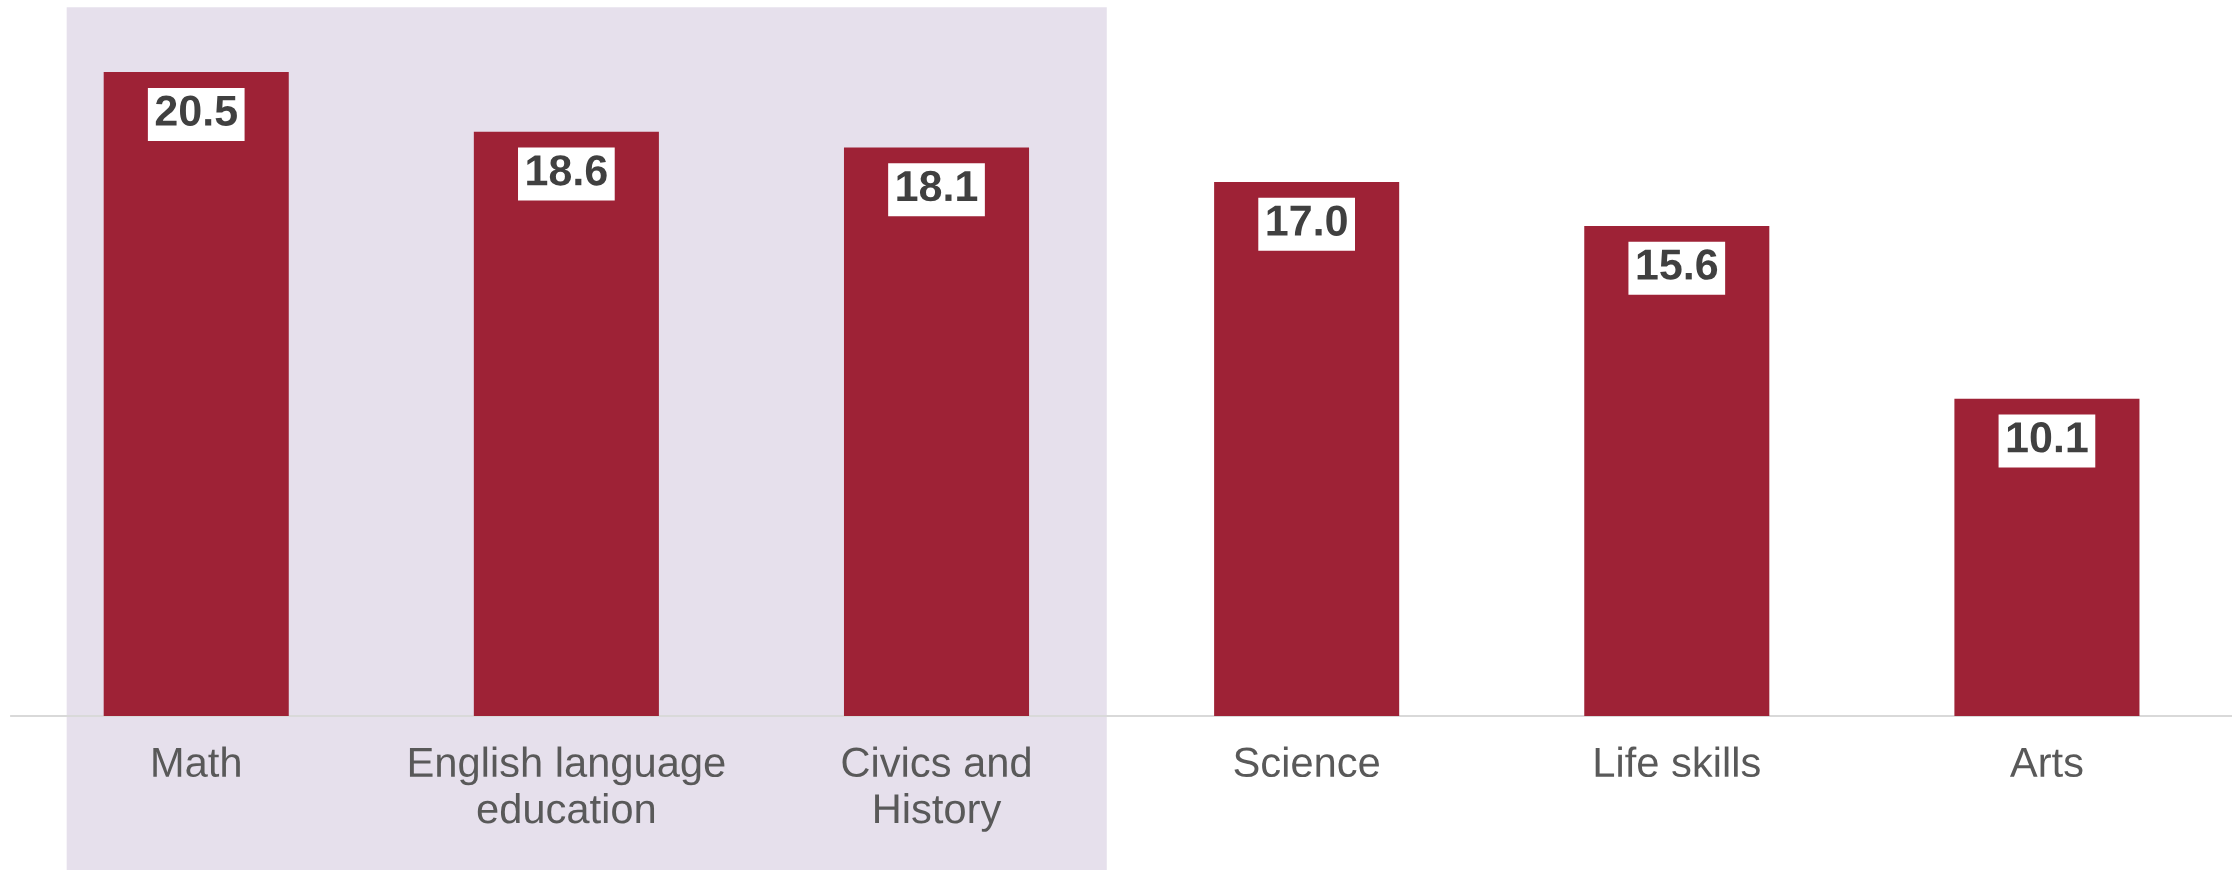  Describe the element at coordinates (196, 762) in the screenshot. I see `x-tick-label: Math` at that location.